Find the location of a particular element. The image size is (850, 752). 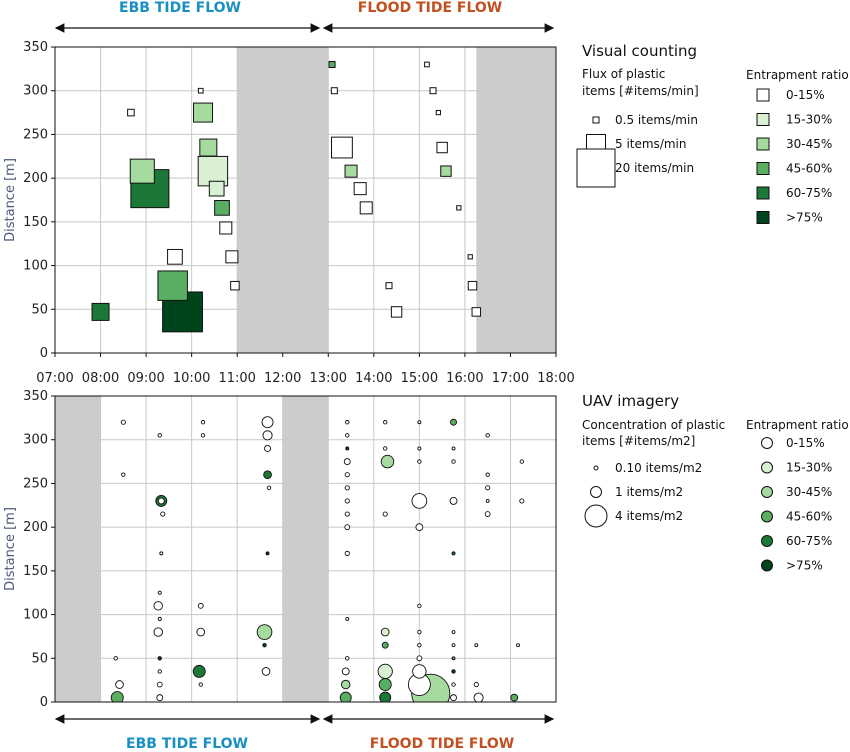

shaded-period is located at coordinates (305, 549).